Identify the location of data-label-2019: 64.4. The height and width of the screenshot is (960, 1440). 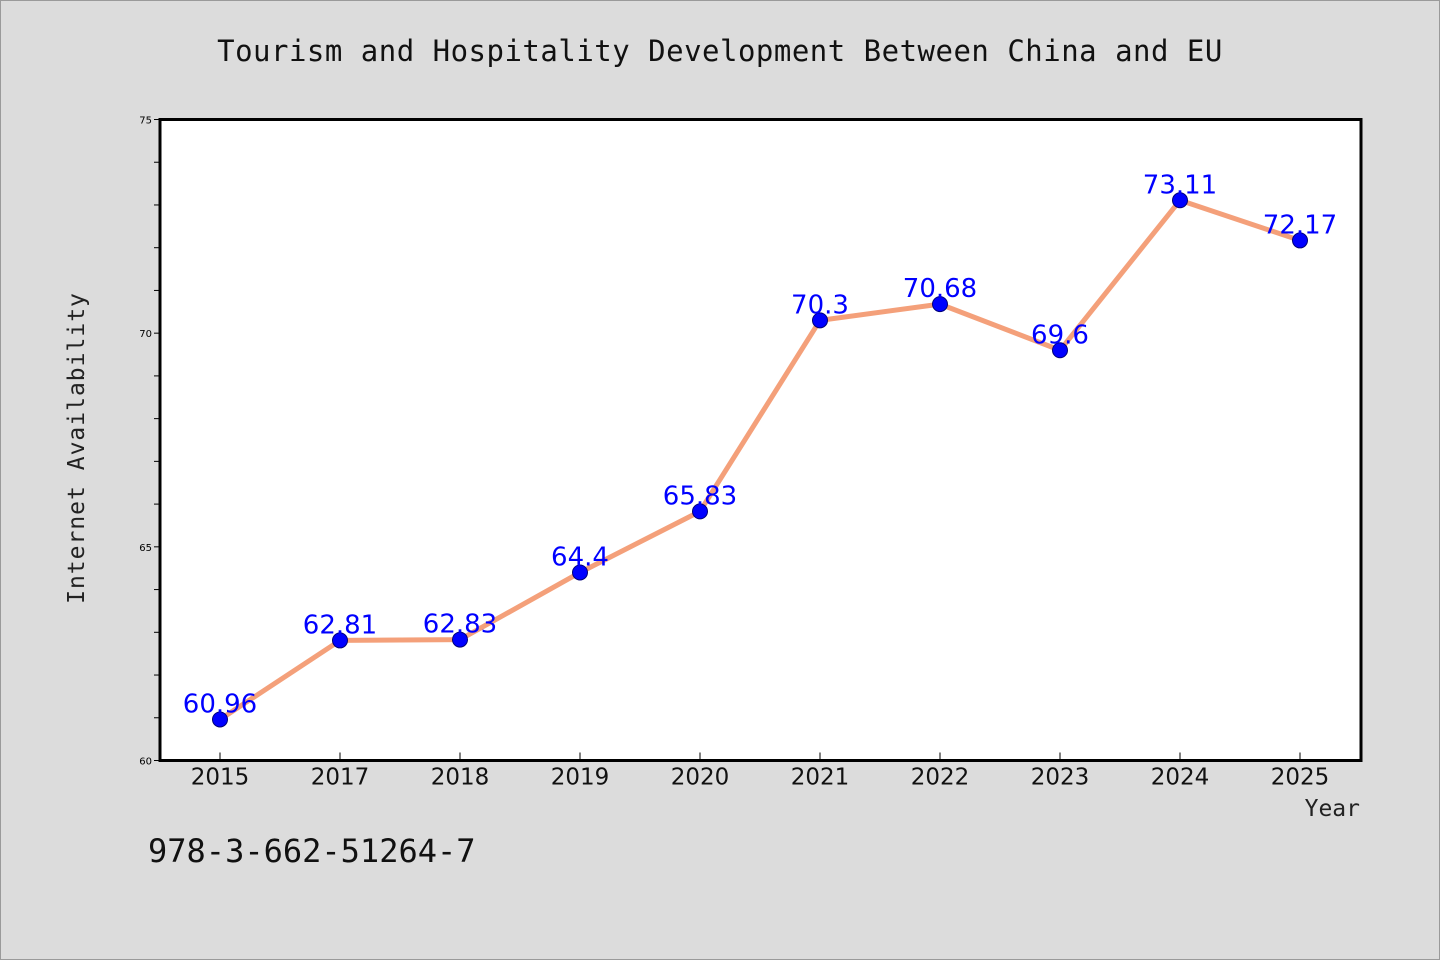
(580, 557).